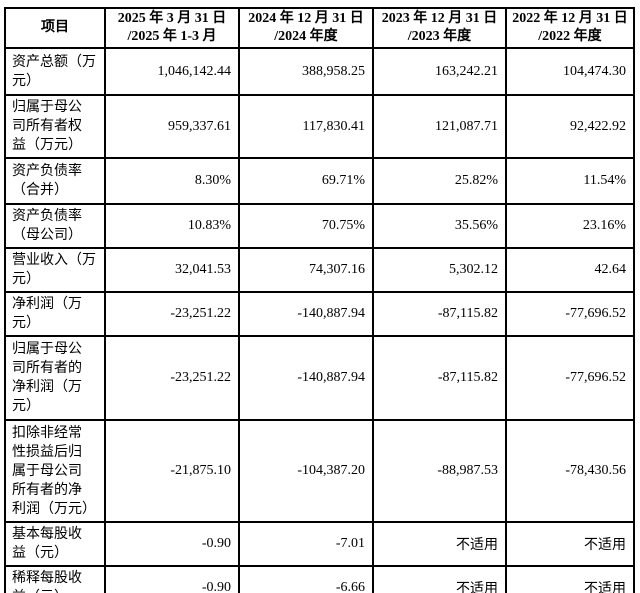 The height and width of the screenshot is (593, 640). I want to click on column-header-2025: 2025 年 3 月 31 日 /2025 年 1-3 月, so click(172, 28).